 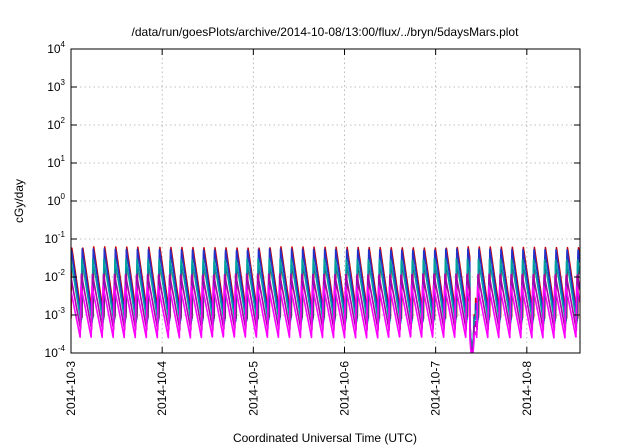 What do you see at coordinates (19, 201) in the screenshot?
I see `y-axis-label: cGy/day` at bounding box center [19, 201].